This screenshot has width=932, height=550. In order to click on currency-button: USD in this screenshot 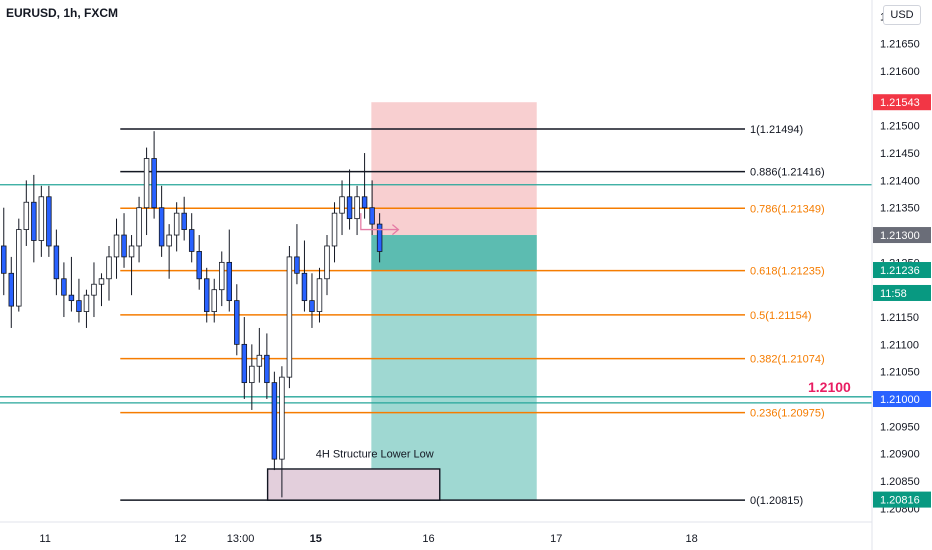, I will do `click(902, 15)`.